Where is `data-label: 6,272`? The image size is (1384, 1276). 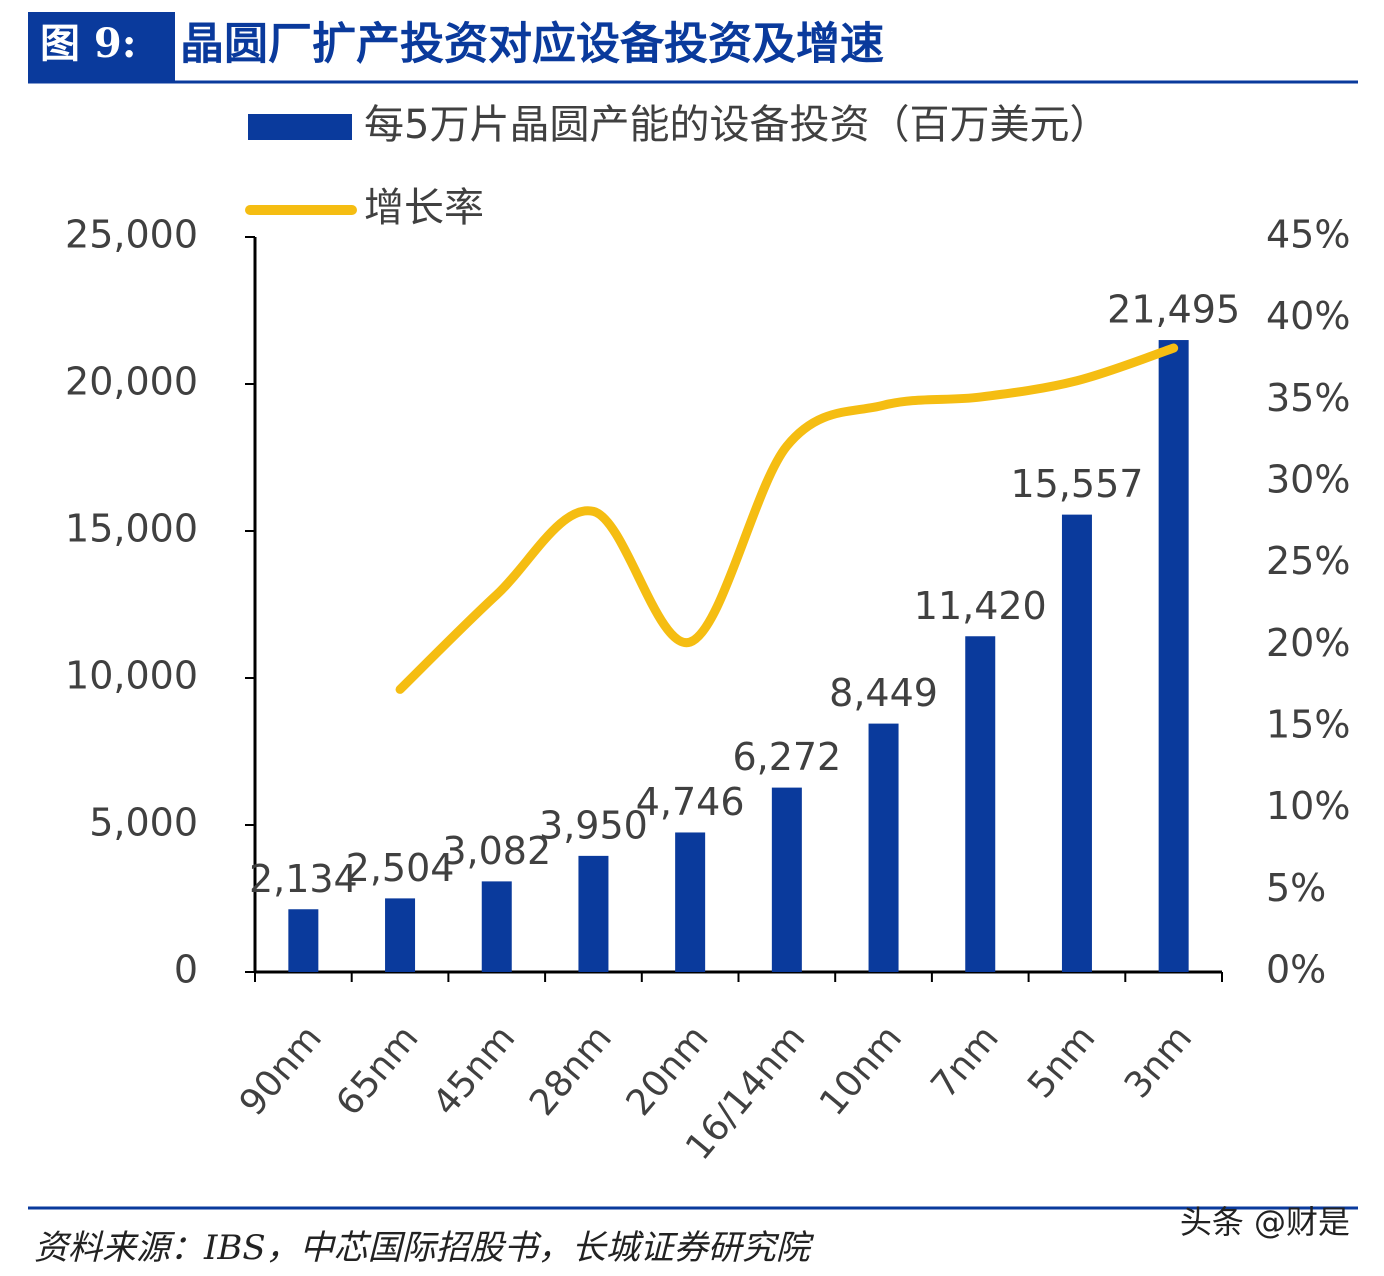 data-label: 6,272 is located at coordinates (786, 757).